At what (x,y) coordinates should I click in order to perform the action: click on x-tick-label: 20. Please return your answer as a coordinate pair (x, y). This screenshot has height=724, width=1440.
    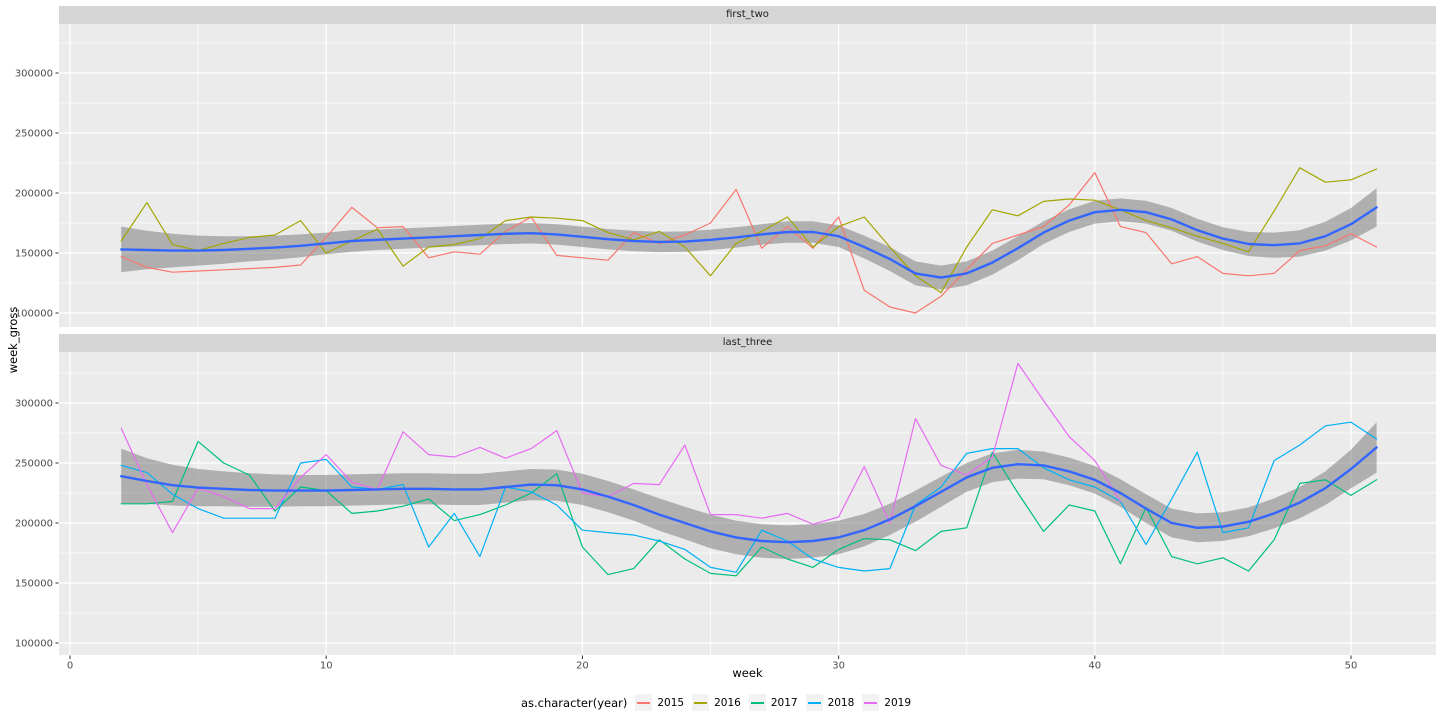
    Looking at the image, I should click on (582, 666).